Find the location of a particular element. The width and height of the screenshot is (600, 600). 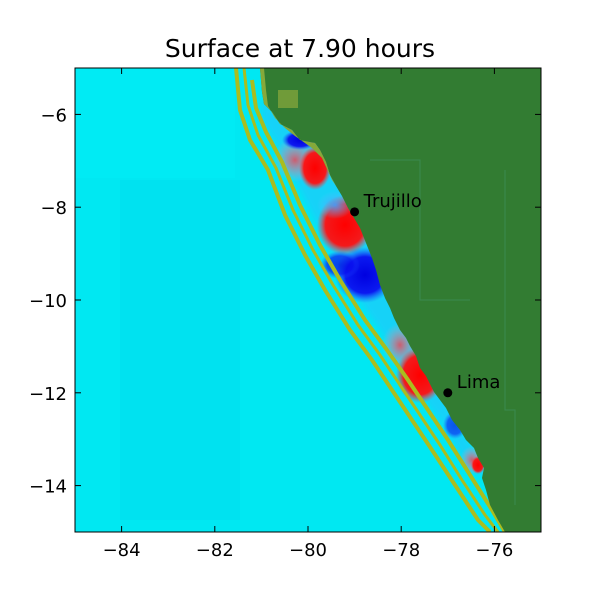

plot-title: Surface at 7.90 hours is located at coordinates (300, 48).